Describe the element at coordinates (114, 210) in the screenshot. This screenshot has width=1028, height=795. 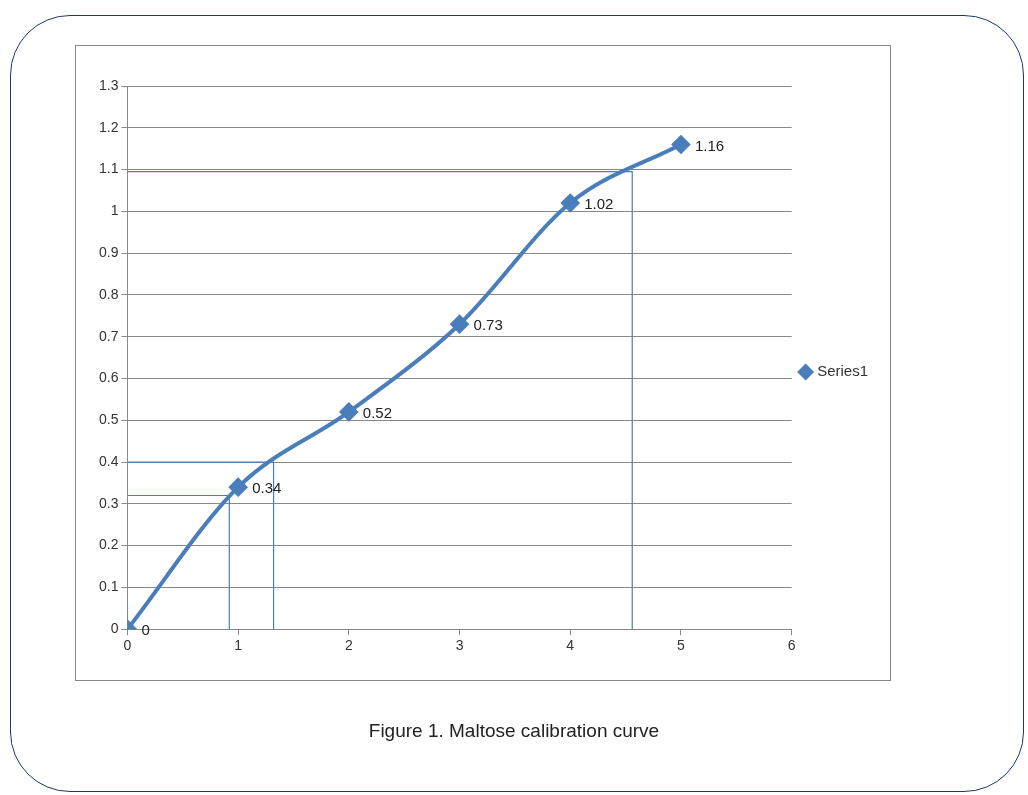
I see `y-tick-label: 1` at that location.